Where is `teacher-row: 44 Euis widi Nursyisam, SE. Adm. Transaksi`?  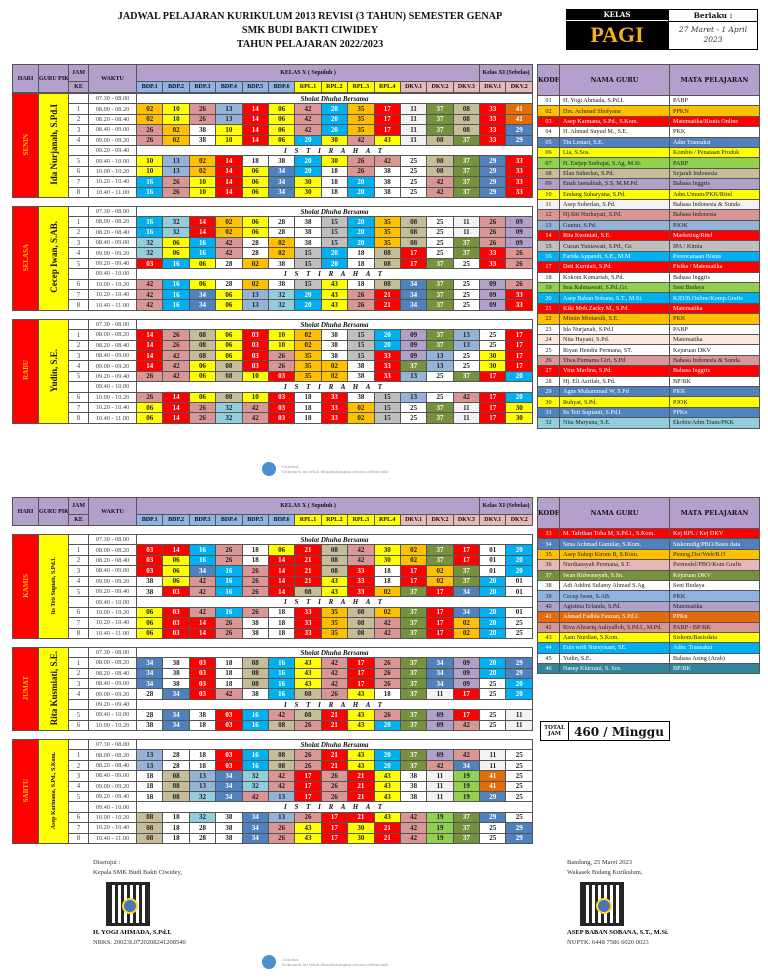 teacher-row: 44 Euis widi Nursyisam, SE. Adm. Transaksi is located at coordinates (648, 648).